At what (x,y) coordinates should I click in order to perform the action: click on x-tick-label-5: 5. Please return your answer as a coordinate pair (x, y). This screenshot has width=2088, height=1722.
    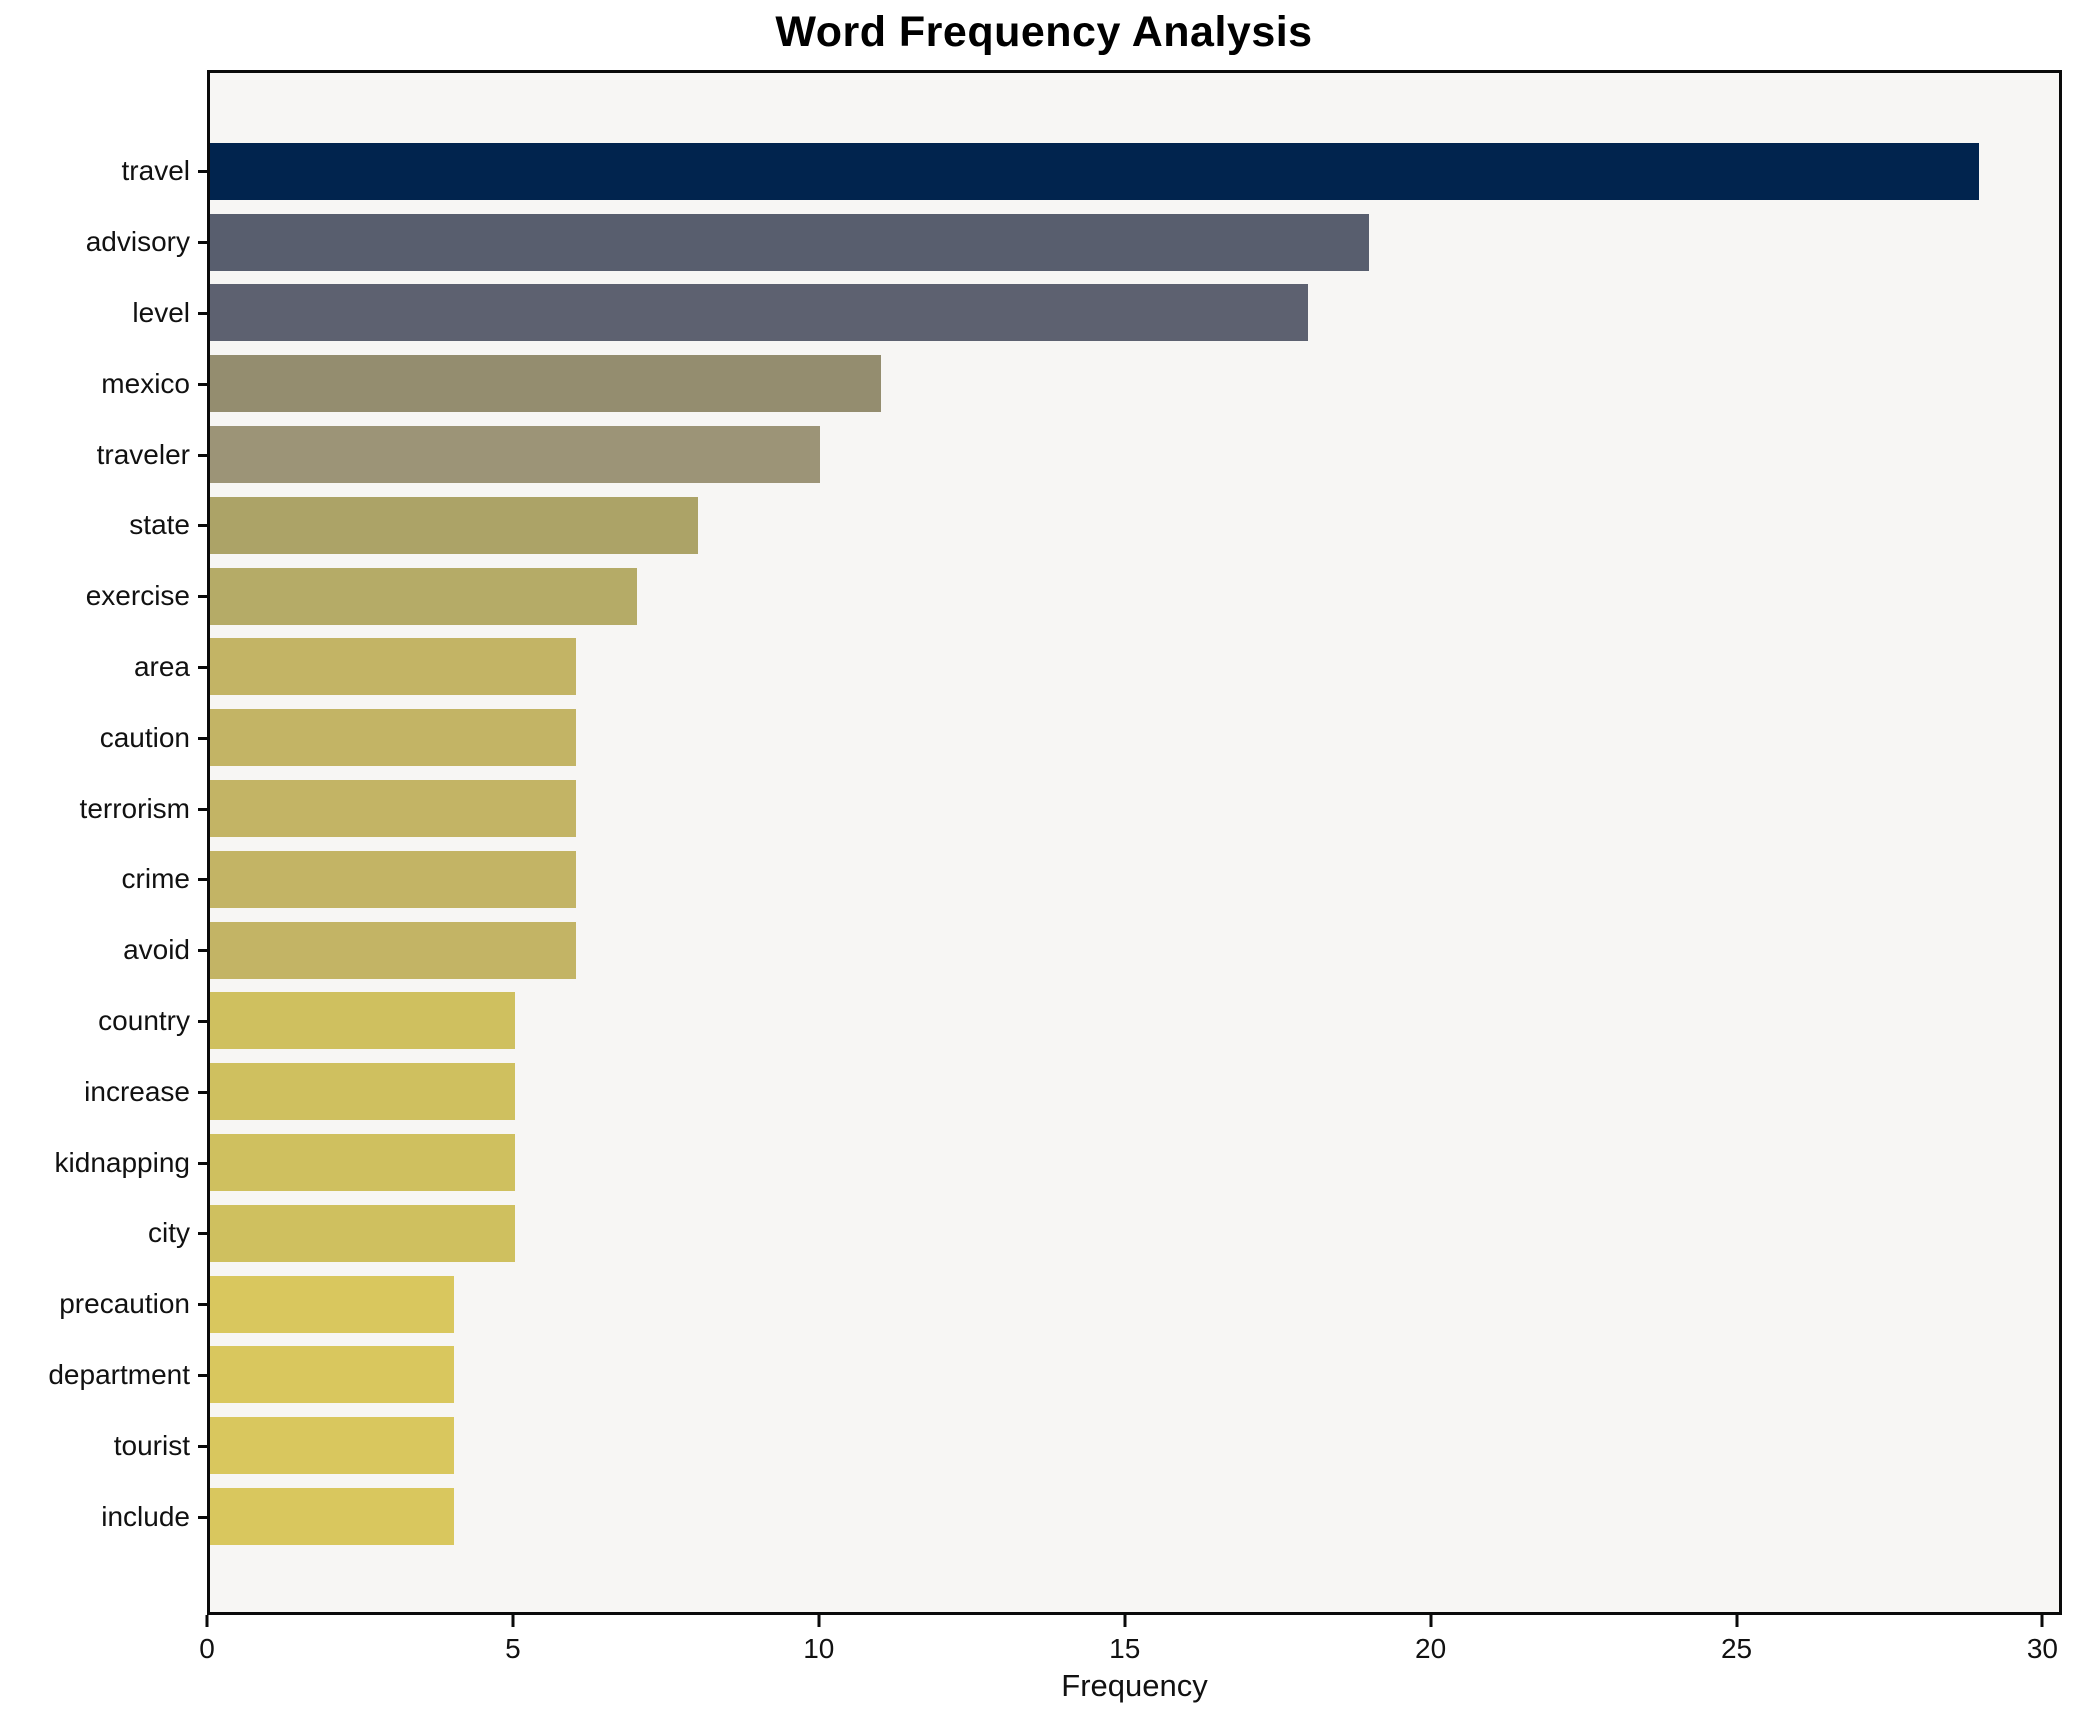
    Looking at the image, I should click on (513, 1648).